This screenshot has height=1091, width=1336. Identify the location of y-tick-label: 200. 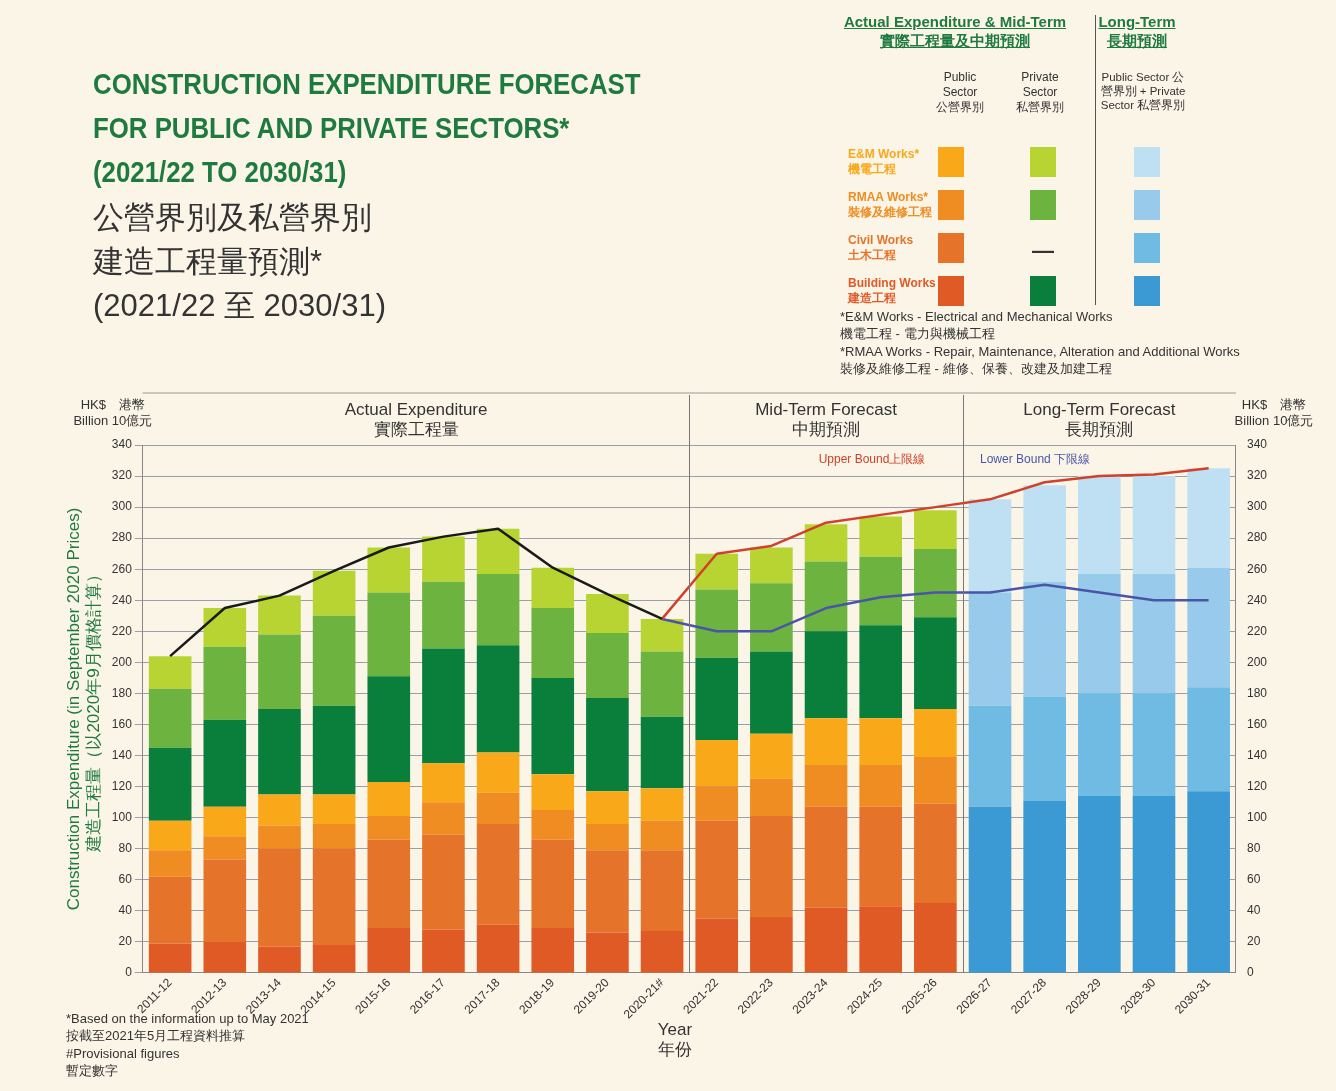
(122, 661).